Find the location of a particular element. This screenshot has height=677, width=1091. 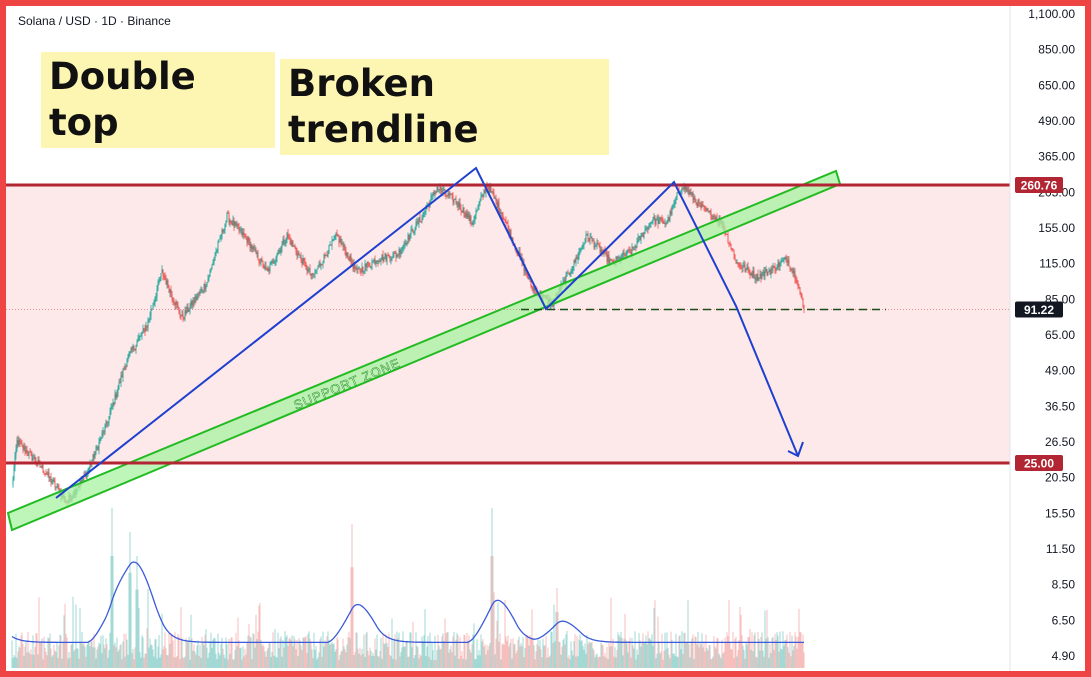

support-price-label: 25.00 is located at coordinates (1039, 464).